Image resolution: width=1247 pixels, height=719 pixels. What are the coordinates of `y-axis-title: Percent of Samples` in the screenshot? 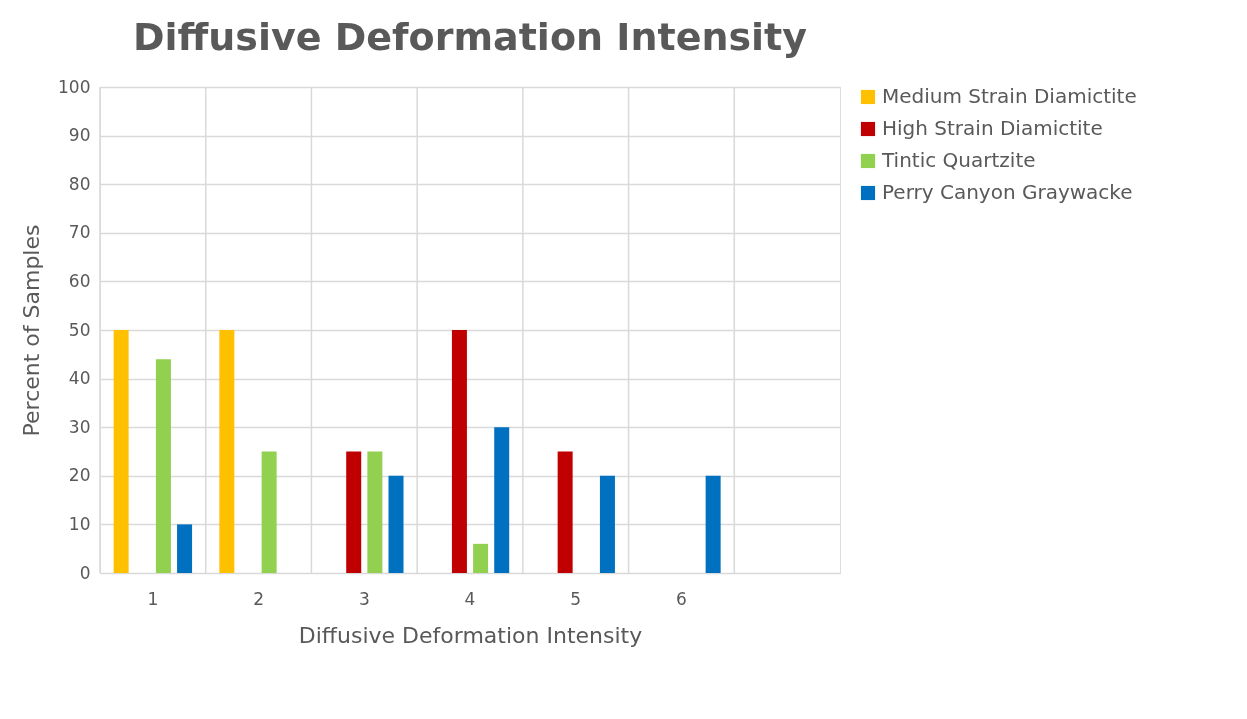 It's located at (32, 330).